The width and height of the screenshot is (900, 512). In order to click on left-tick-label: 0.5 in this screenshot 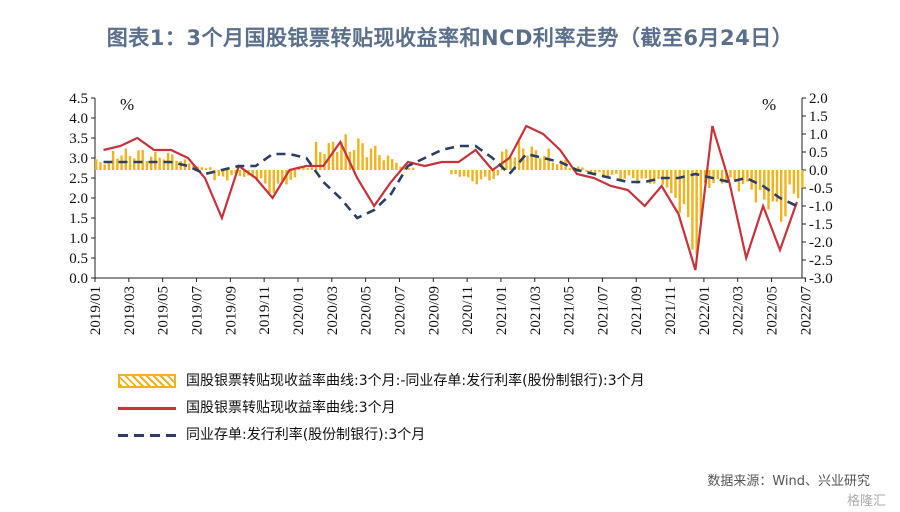, I will do `click(78, 259)`.